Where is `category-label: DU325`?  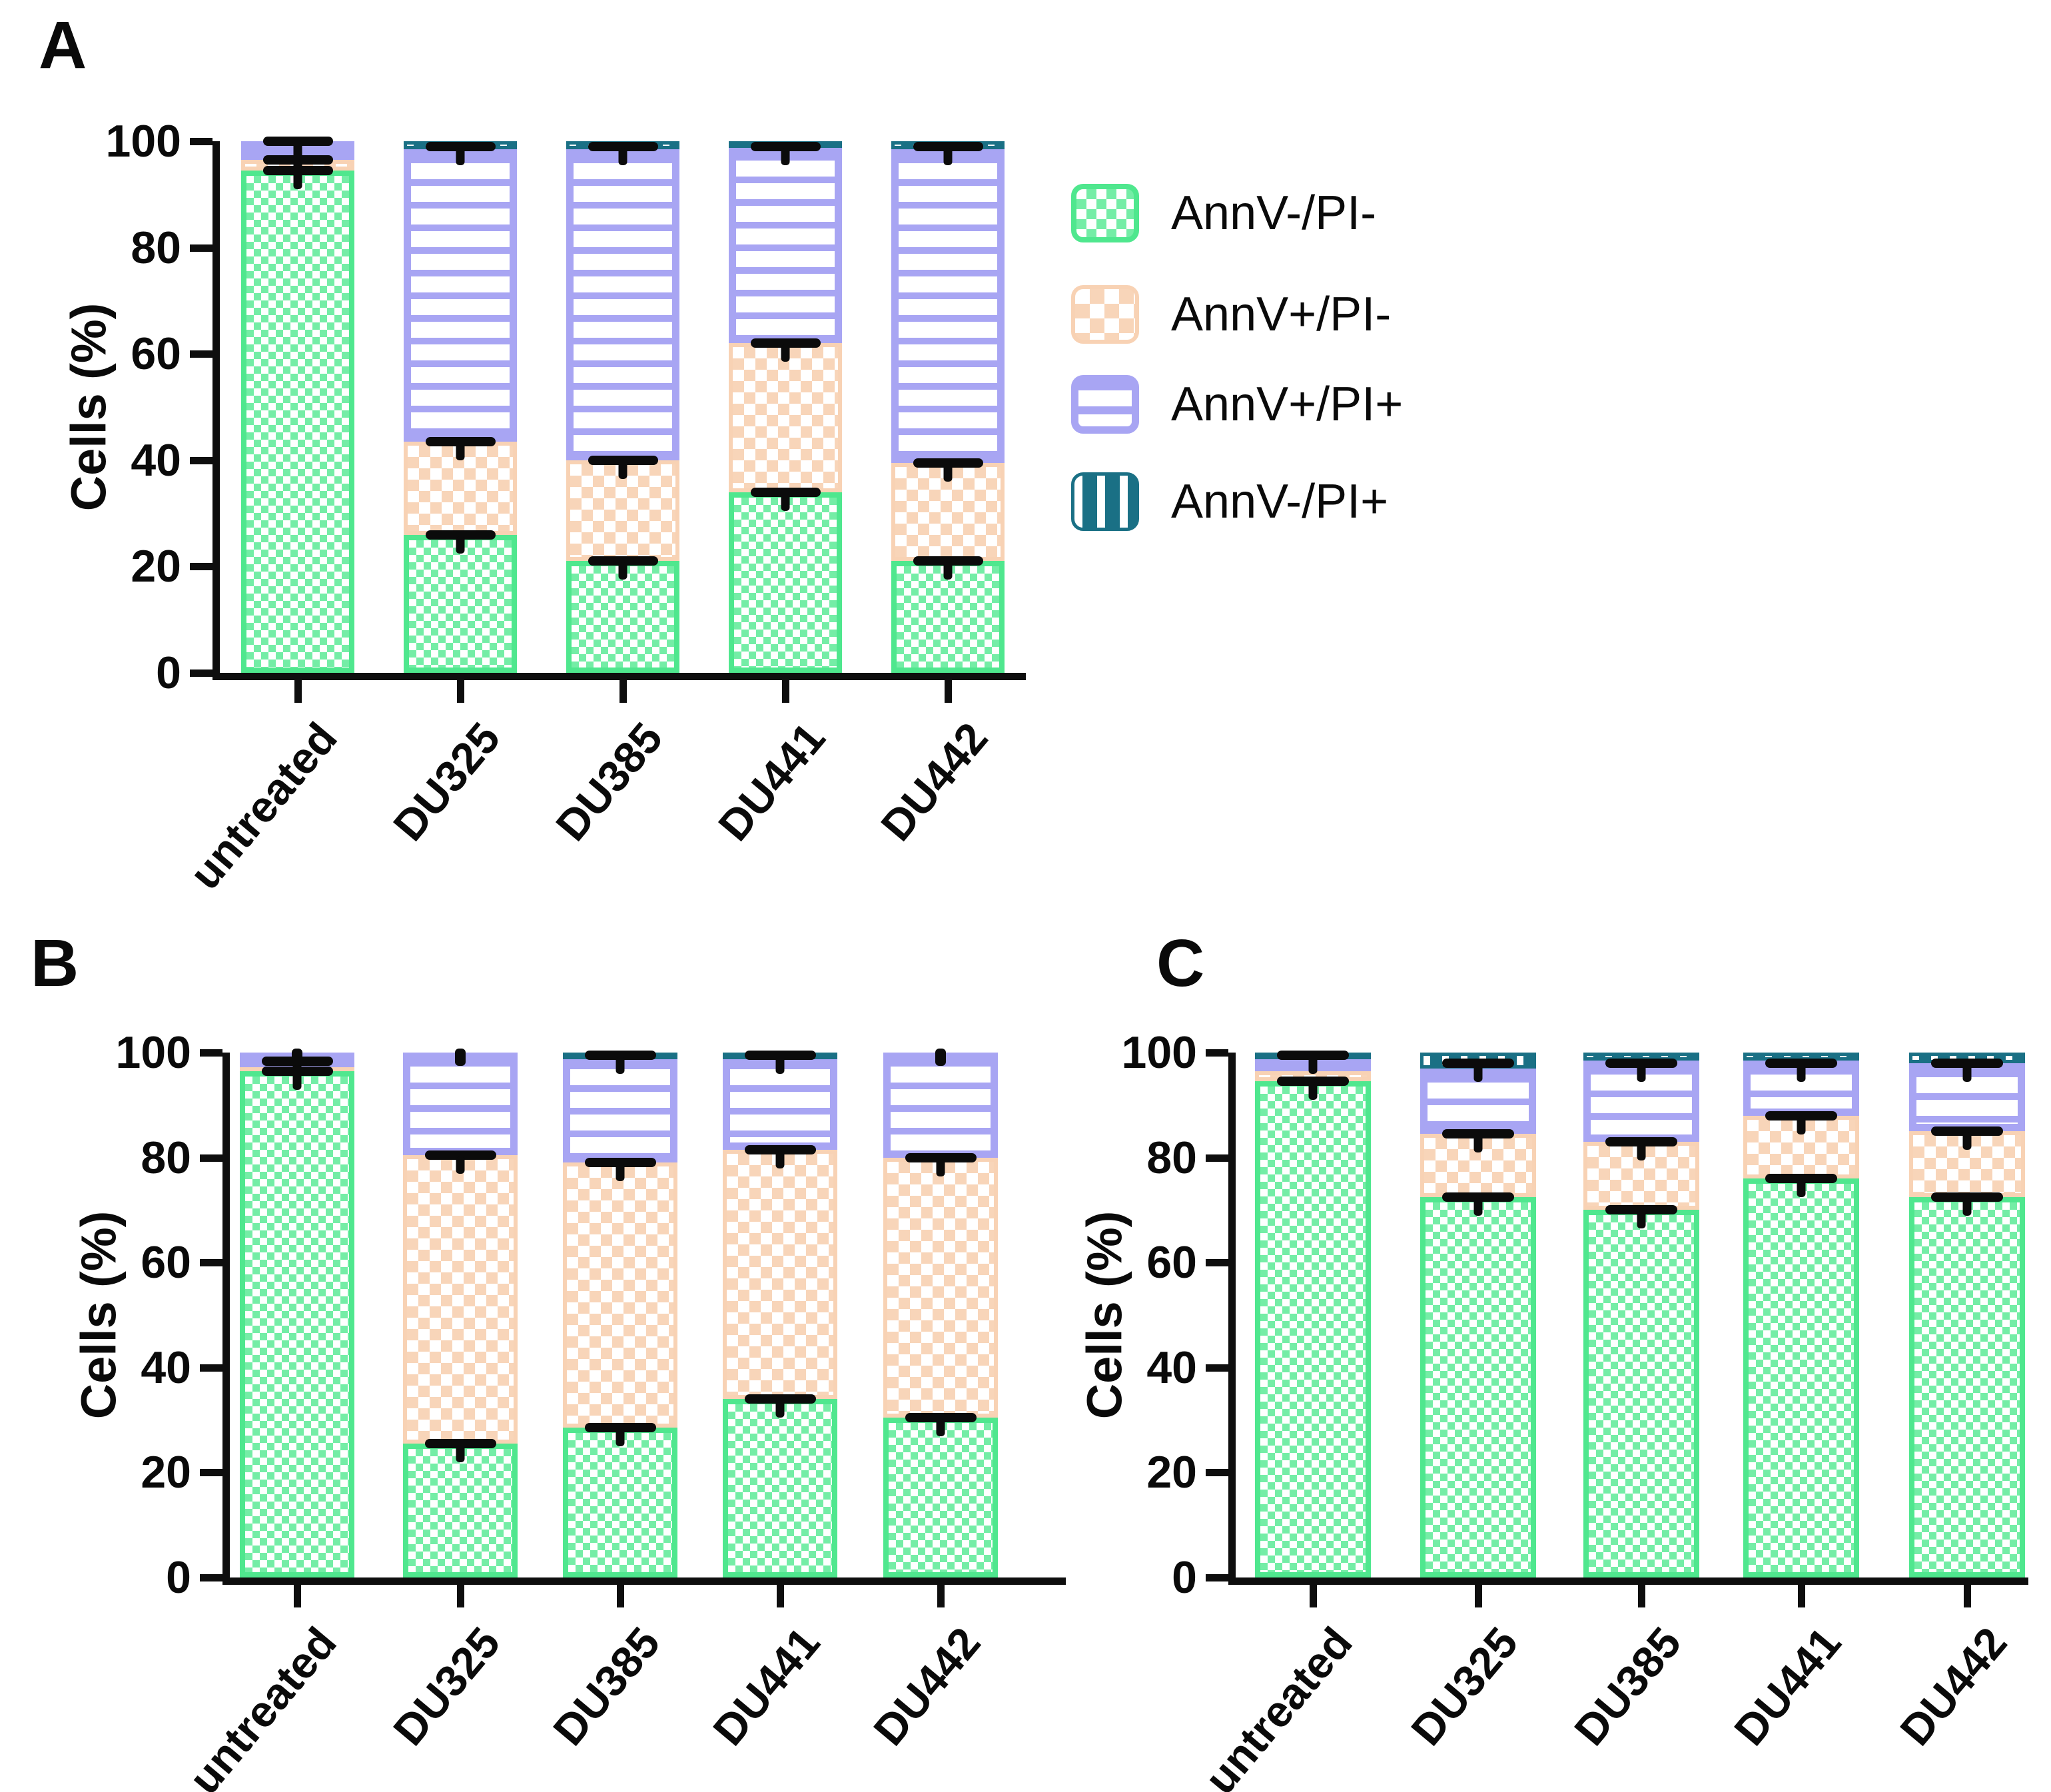 category-label: DU325 is located at coordinates (1464, 1686).